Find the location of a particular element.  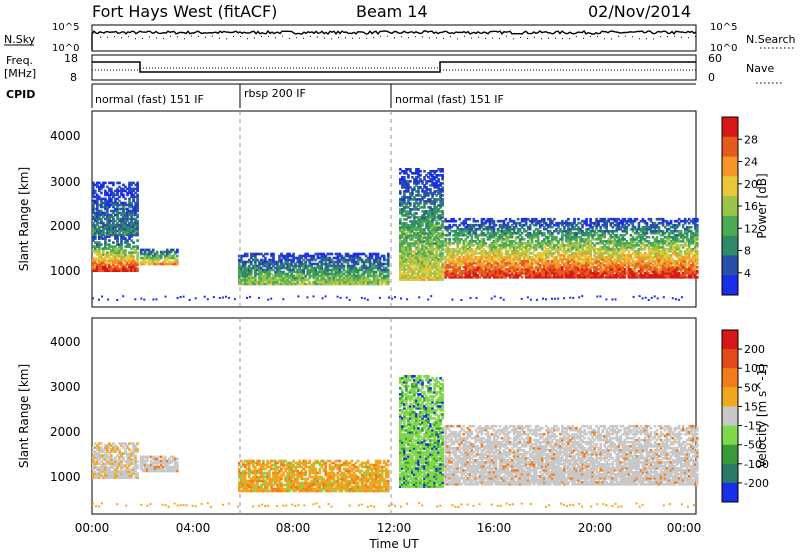

freq-label: Freq. is located at coordinates (19, 60).